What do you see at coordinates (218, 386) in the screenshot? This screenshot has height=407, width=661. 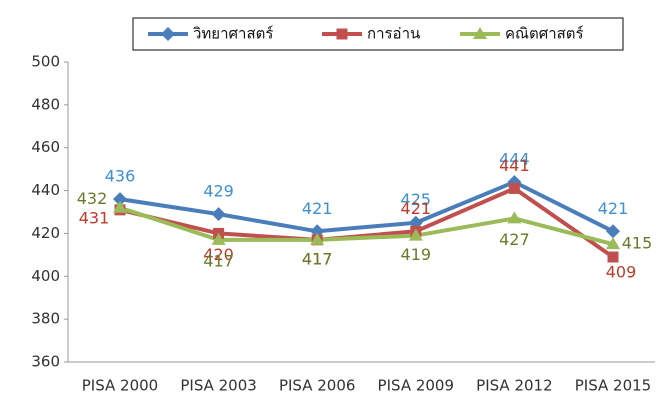 I see `x-tick-label: PISA 2003` at bounding box center [218, 386].